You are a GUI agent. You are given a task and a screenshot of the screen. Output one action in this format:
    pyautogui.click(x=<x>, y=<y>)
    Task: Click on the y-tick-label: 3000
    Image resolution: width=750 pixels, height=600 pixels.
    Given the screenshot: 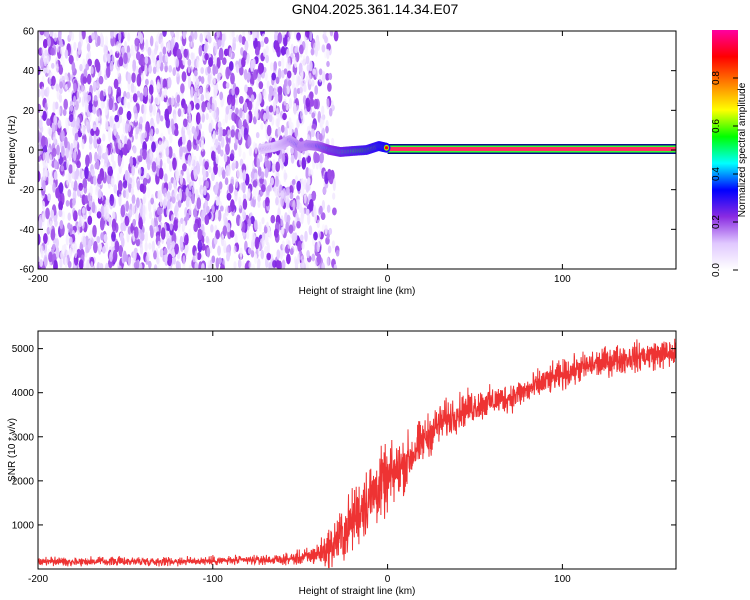 What is the action you would take?
    pyautogui.click(x=23, y=437)
    